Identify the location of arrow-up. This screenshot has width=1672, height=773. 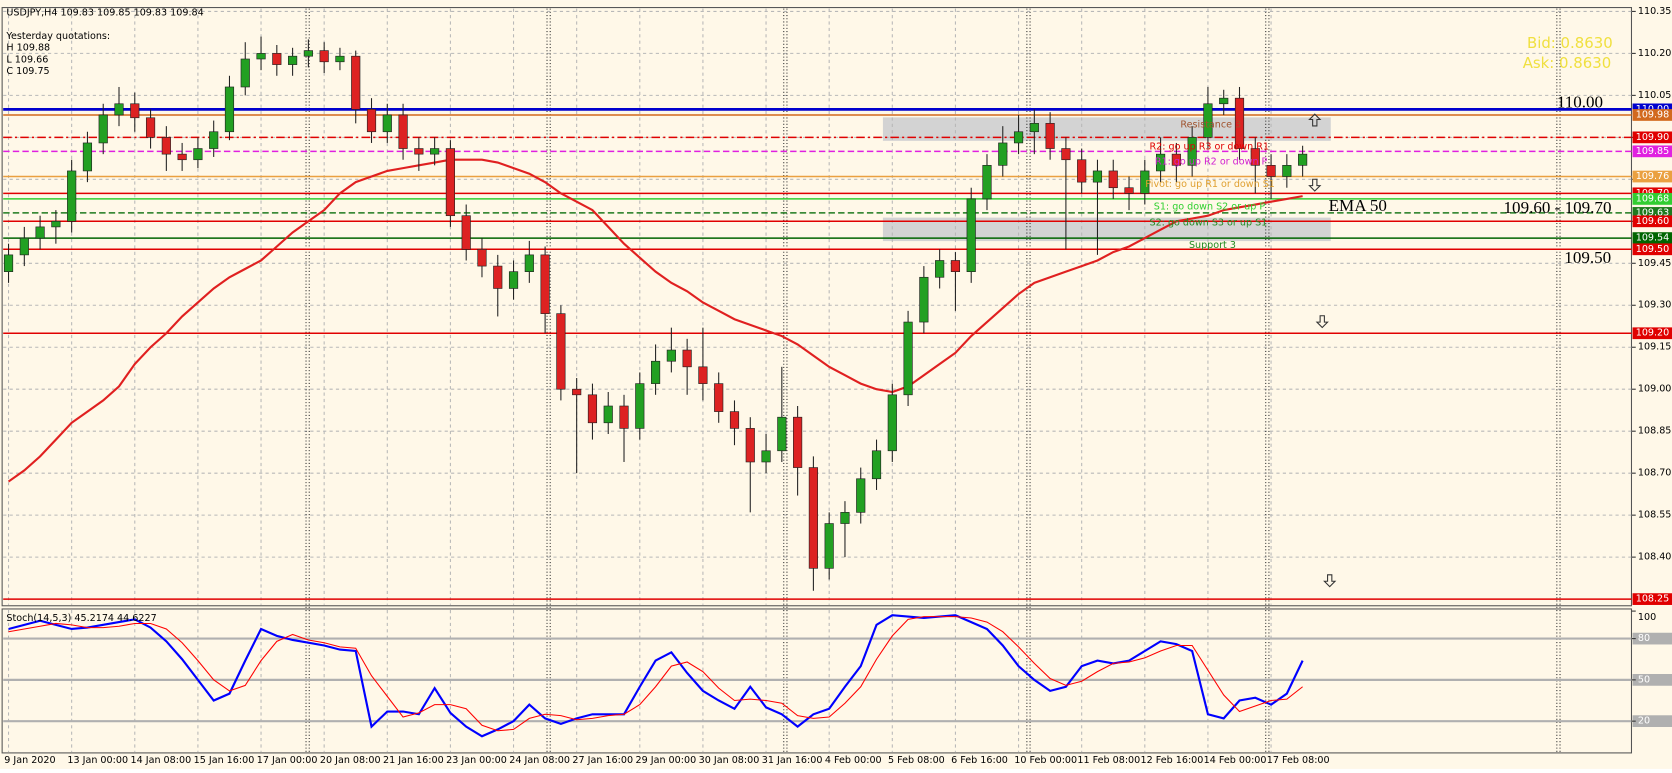
(1315, 120).